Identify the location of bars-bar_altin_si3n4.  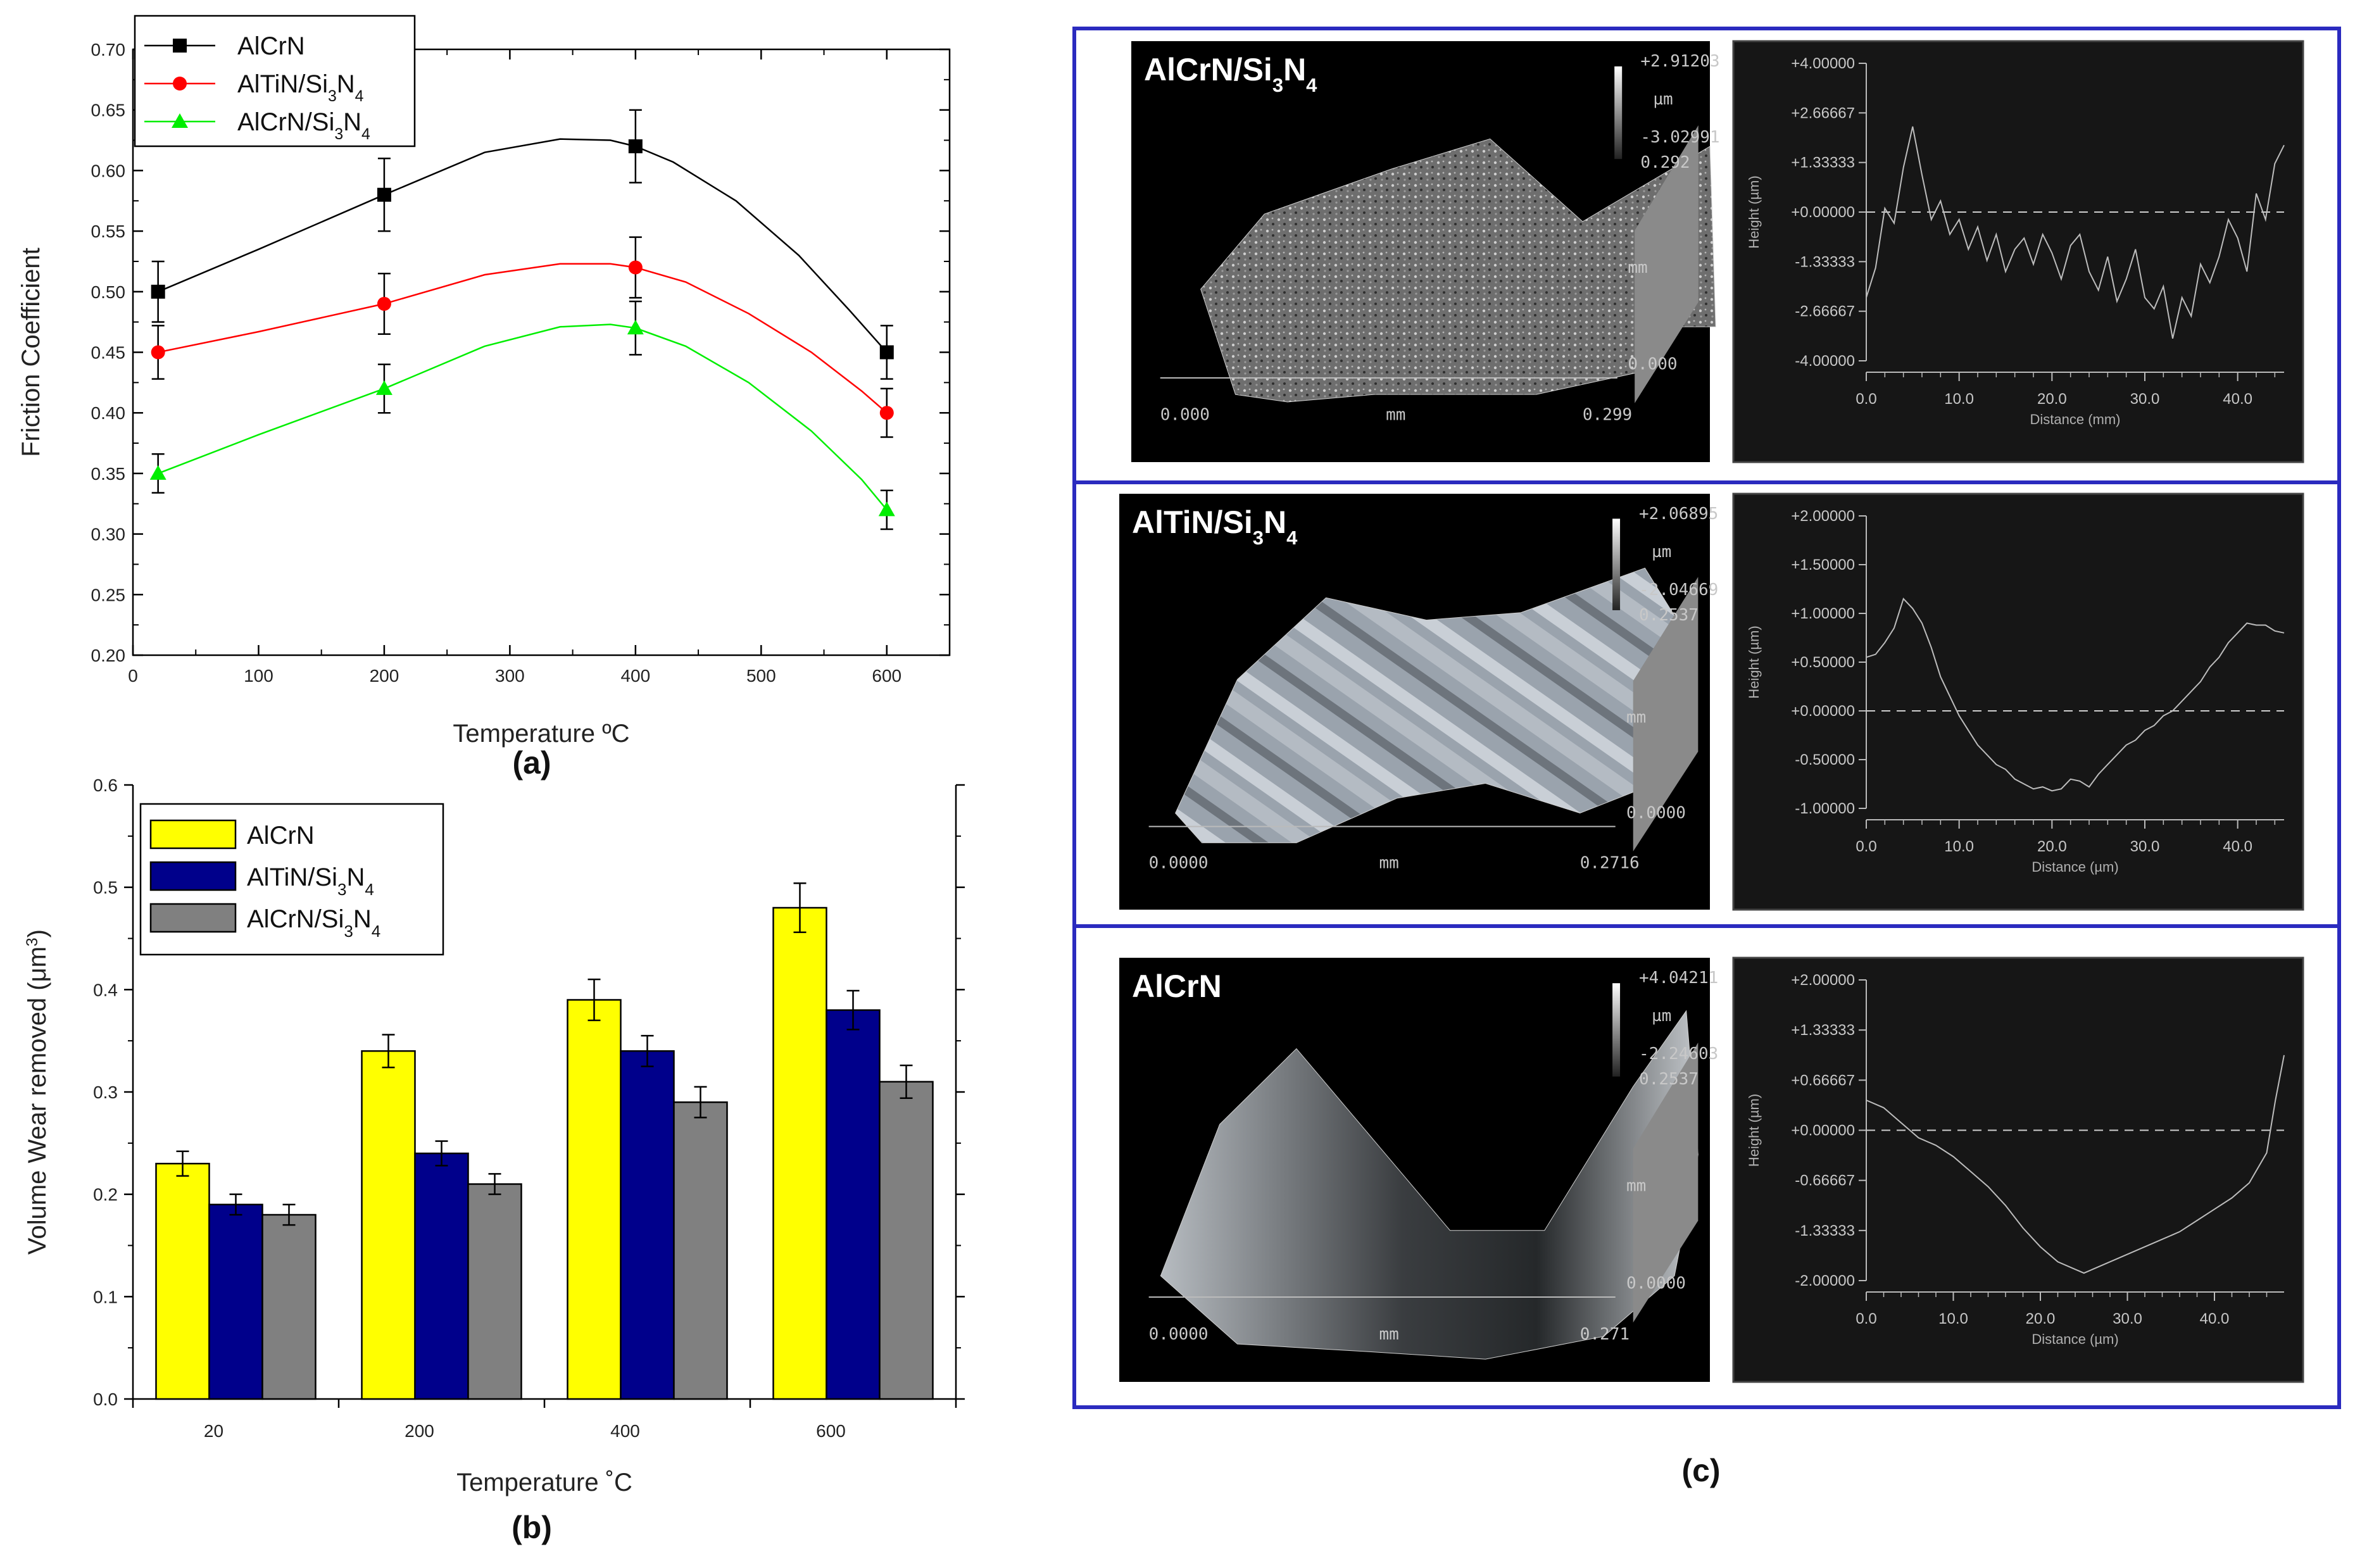
(544, 1194).